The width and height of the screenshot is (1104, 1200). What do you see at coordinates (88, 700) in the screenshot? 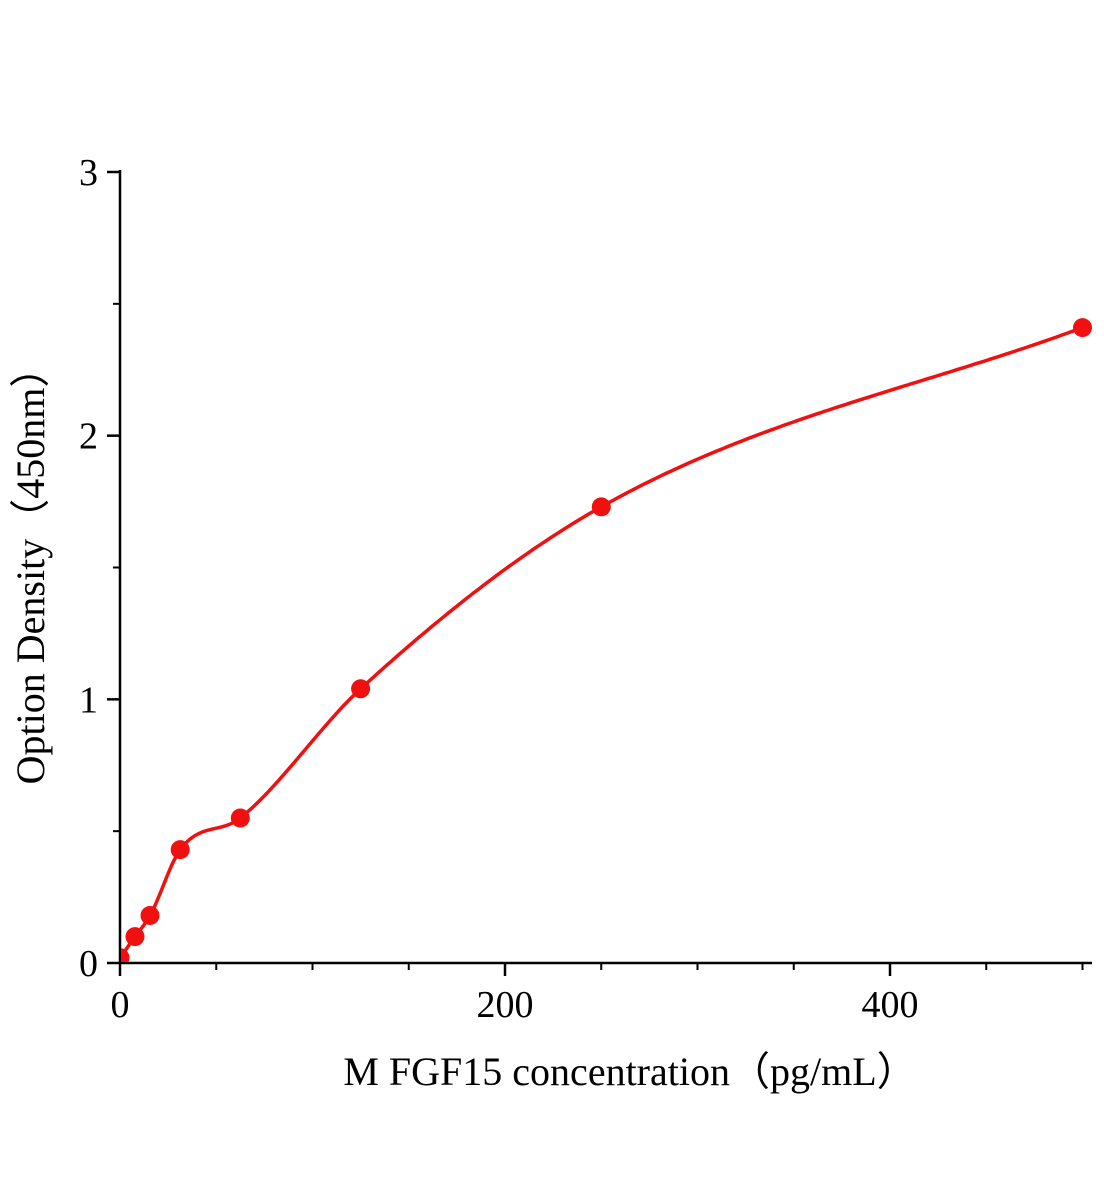
I see `y-tick-label: 1` at bounding box center [88, 700].